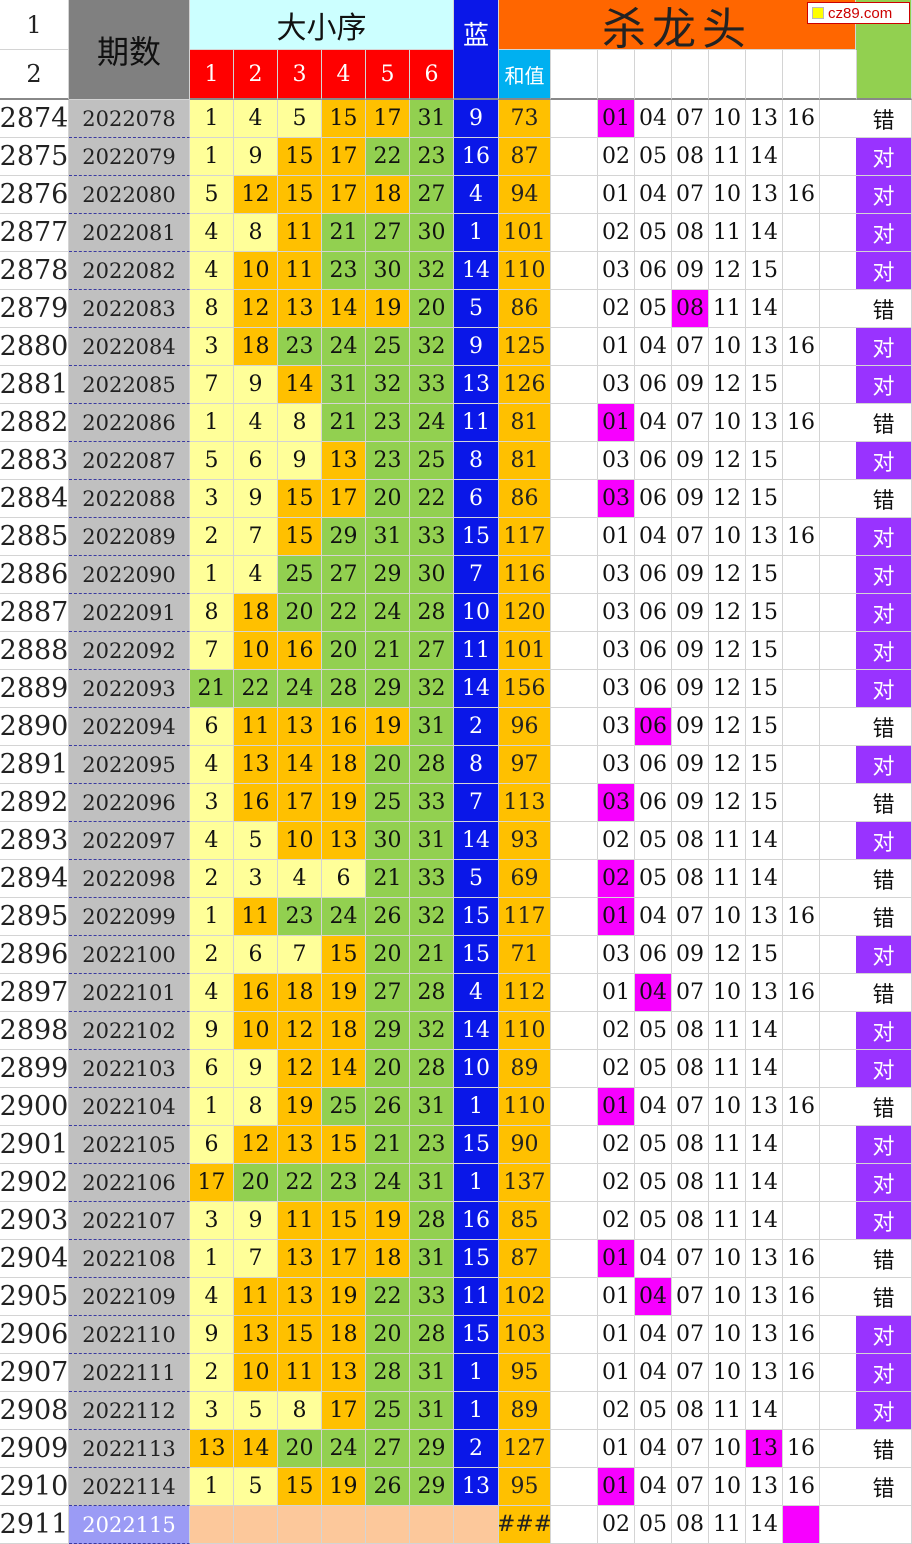  What do you see at coordinates (129, 537) in the screenshot?
I see `period-cell: 2022089` at bounding box center [129, 537].